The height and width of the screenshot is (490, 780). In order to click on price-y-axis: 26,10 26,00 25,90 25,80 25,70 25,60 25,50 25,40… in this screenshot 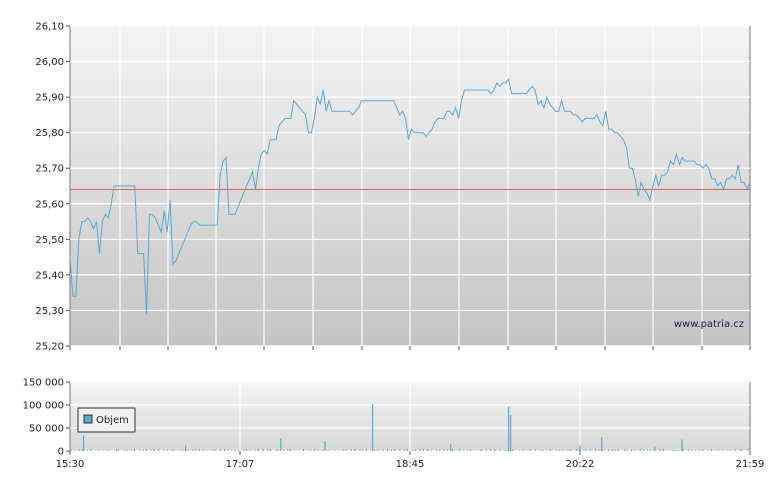, I will do `click(52, 187)`.